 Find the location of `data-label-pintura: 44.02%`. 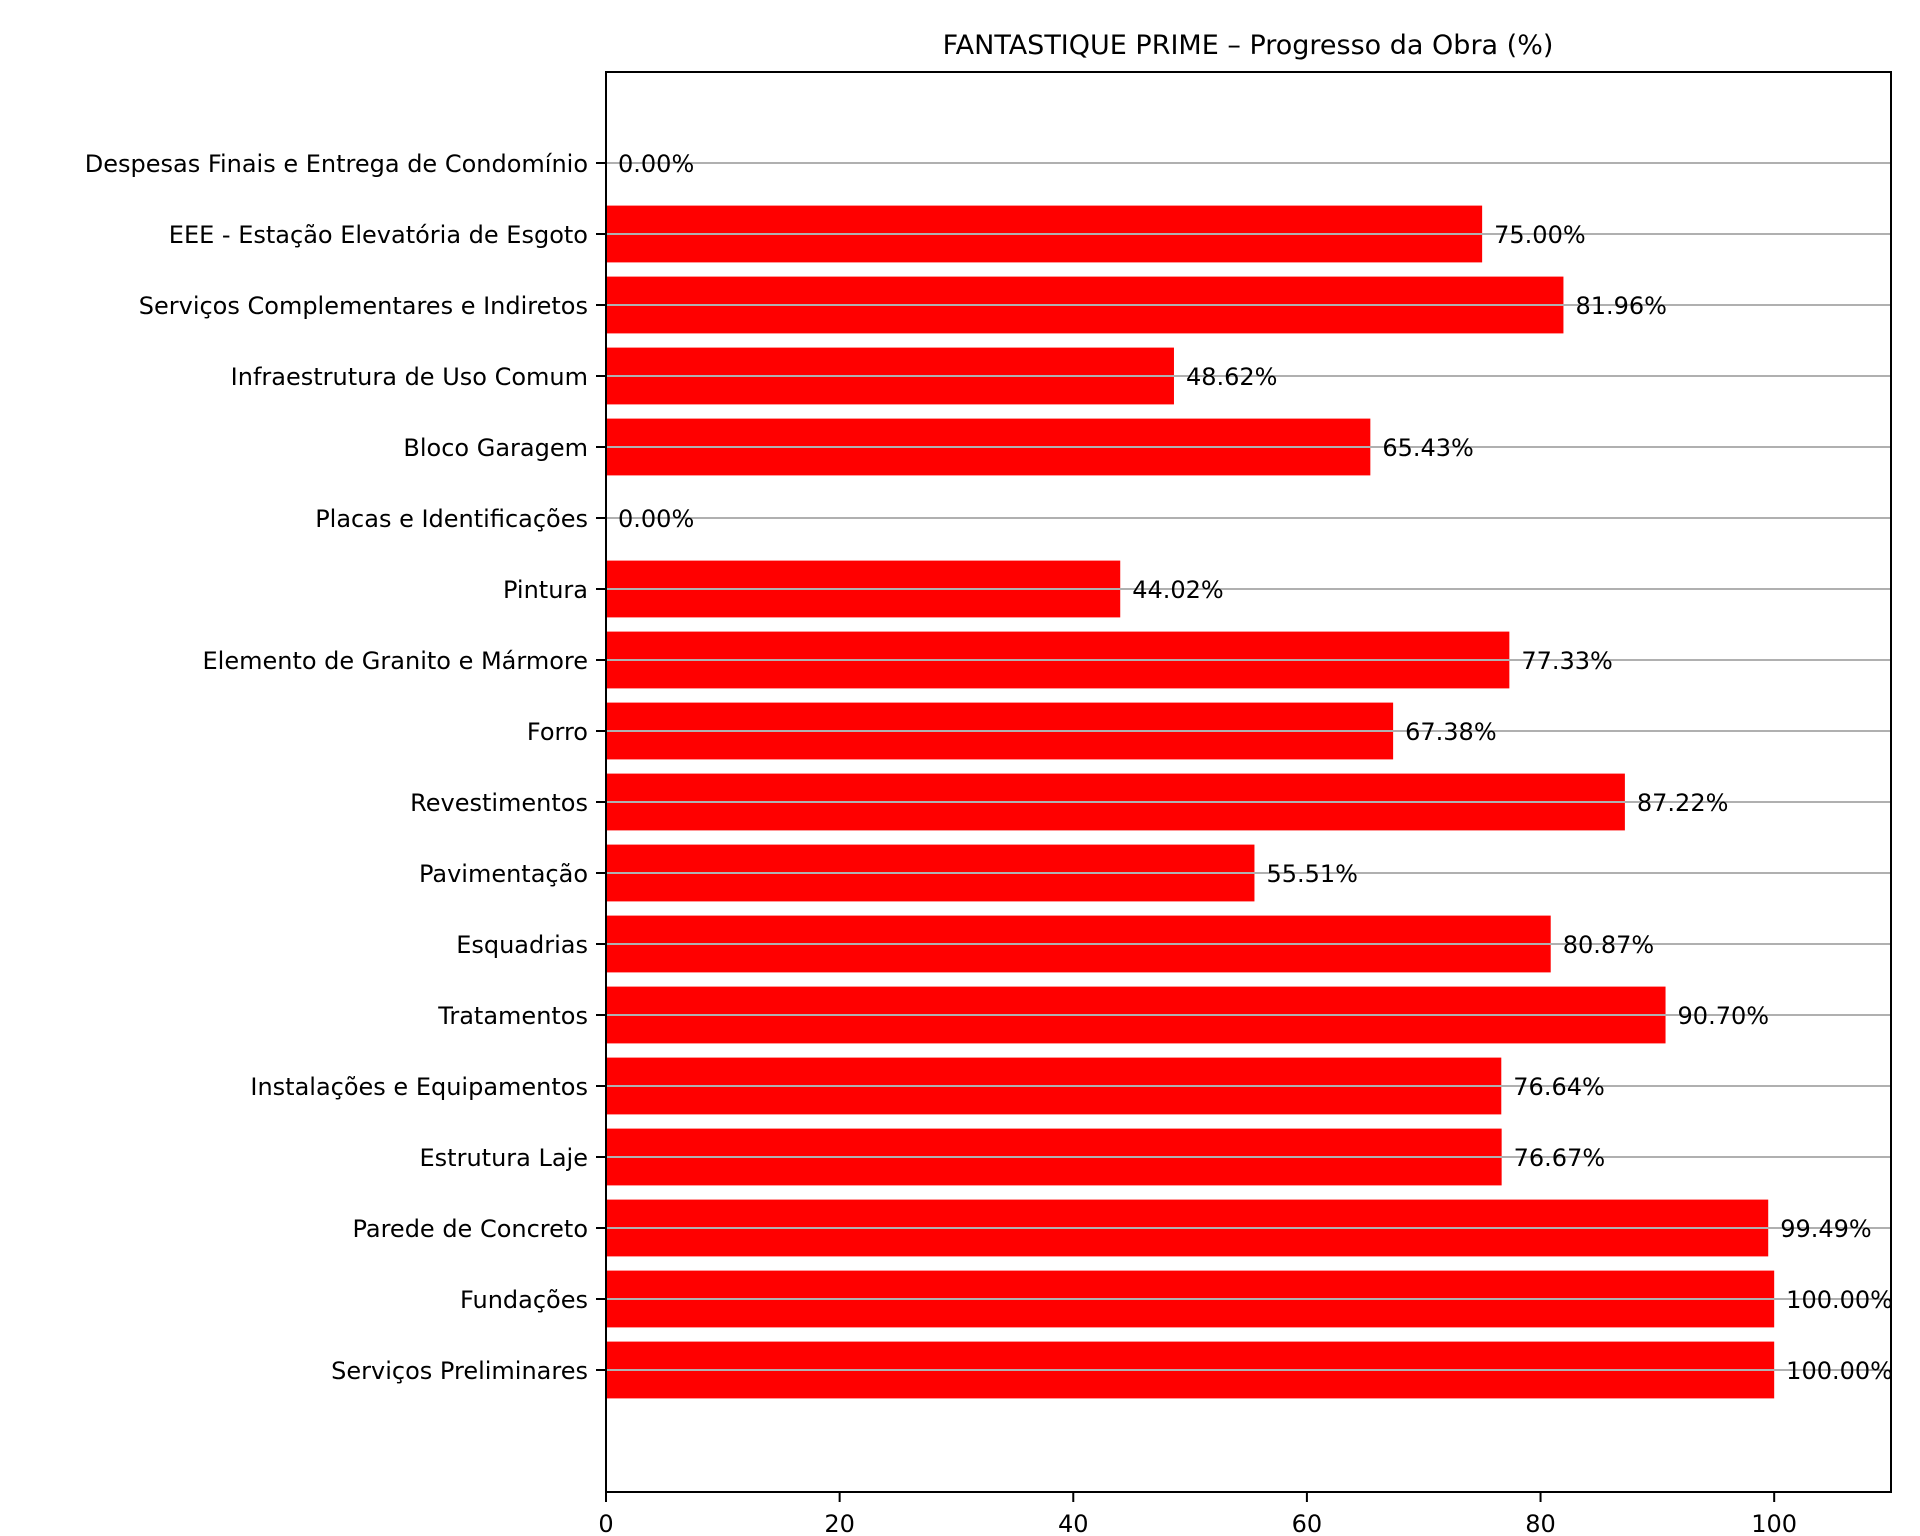

data-label-pintura: 44.02% is located at coordinates (1178, 590).